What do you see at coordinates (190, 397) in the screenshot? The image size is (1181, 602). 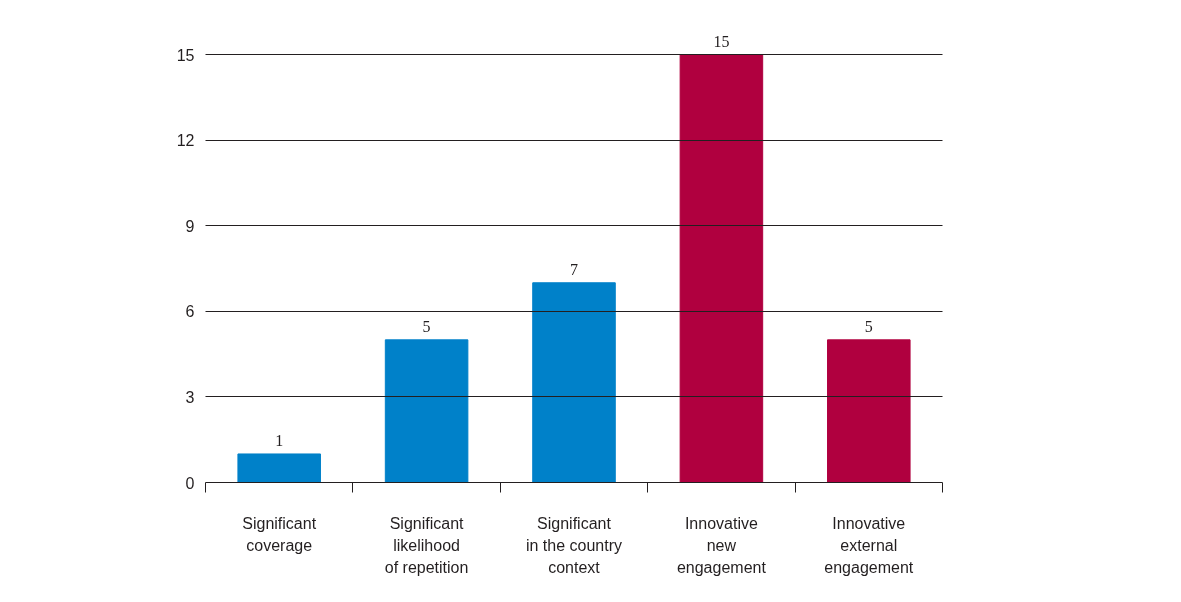 I see `y-tick-label: 3` at bounding box center [190, 397].